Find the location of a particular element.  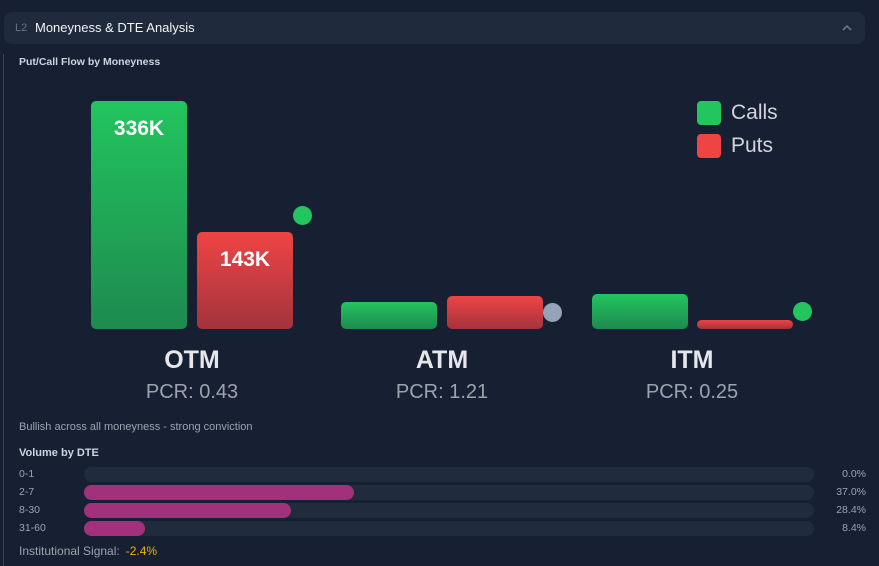

section-title: Moneyness & DTE Analysis is located at coordinates (115, 27).